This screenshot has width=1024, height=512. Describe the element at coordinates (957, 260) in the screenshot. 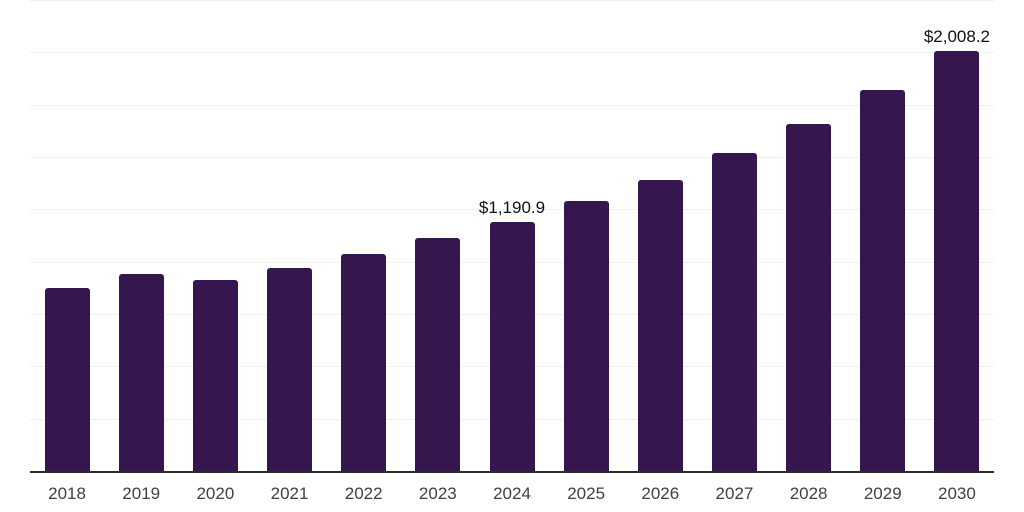

I see `bar-2030` at that location.